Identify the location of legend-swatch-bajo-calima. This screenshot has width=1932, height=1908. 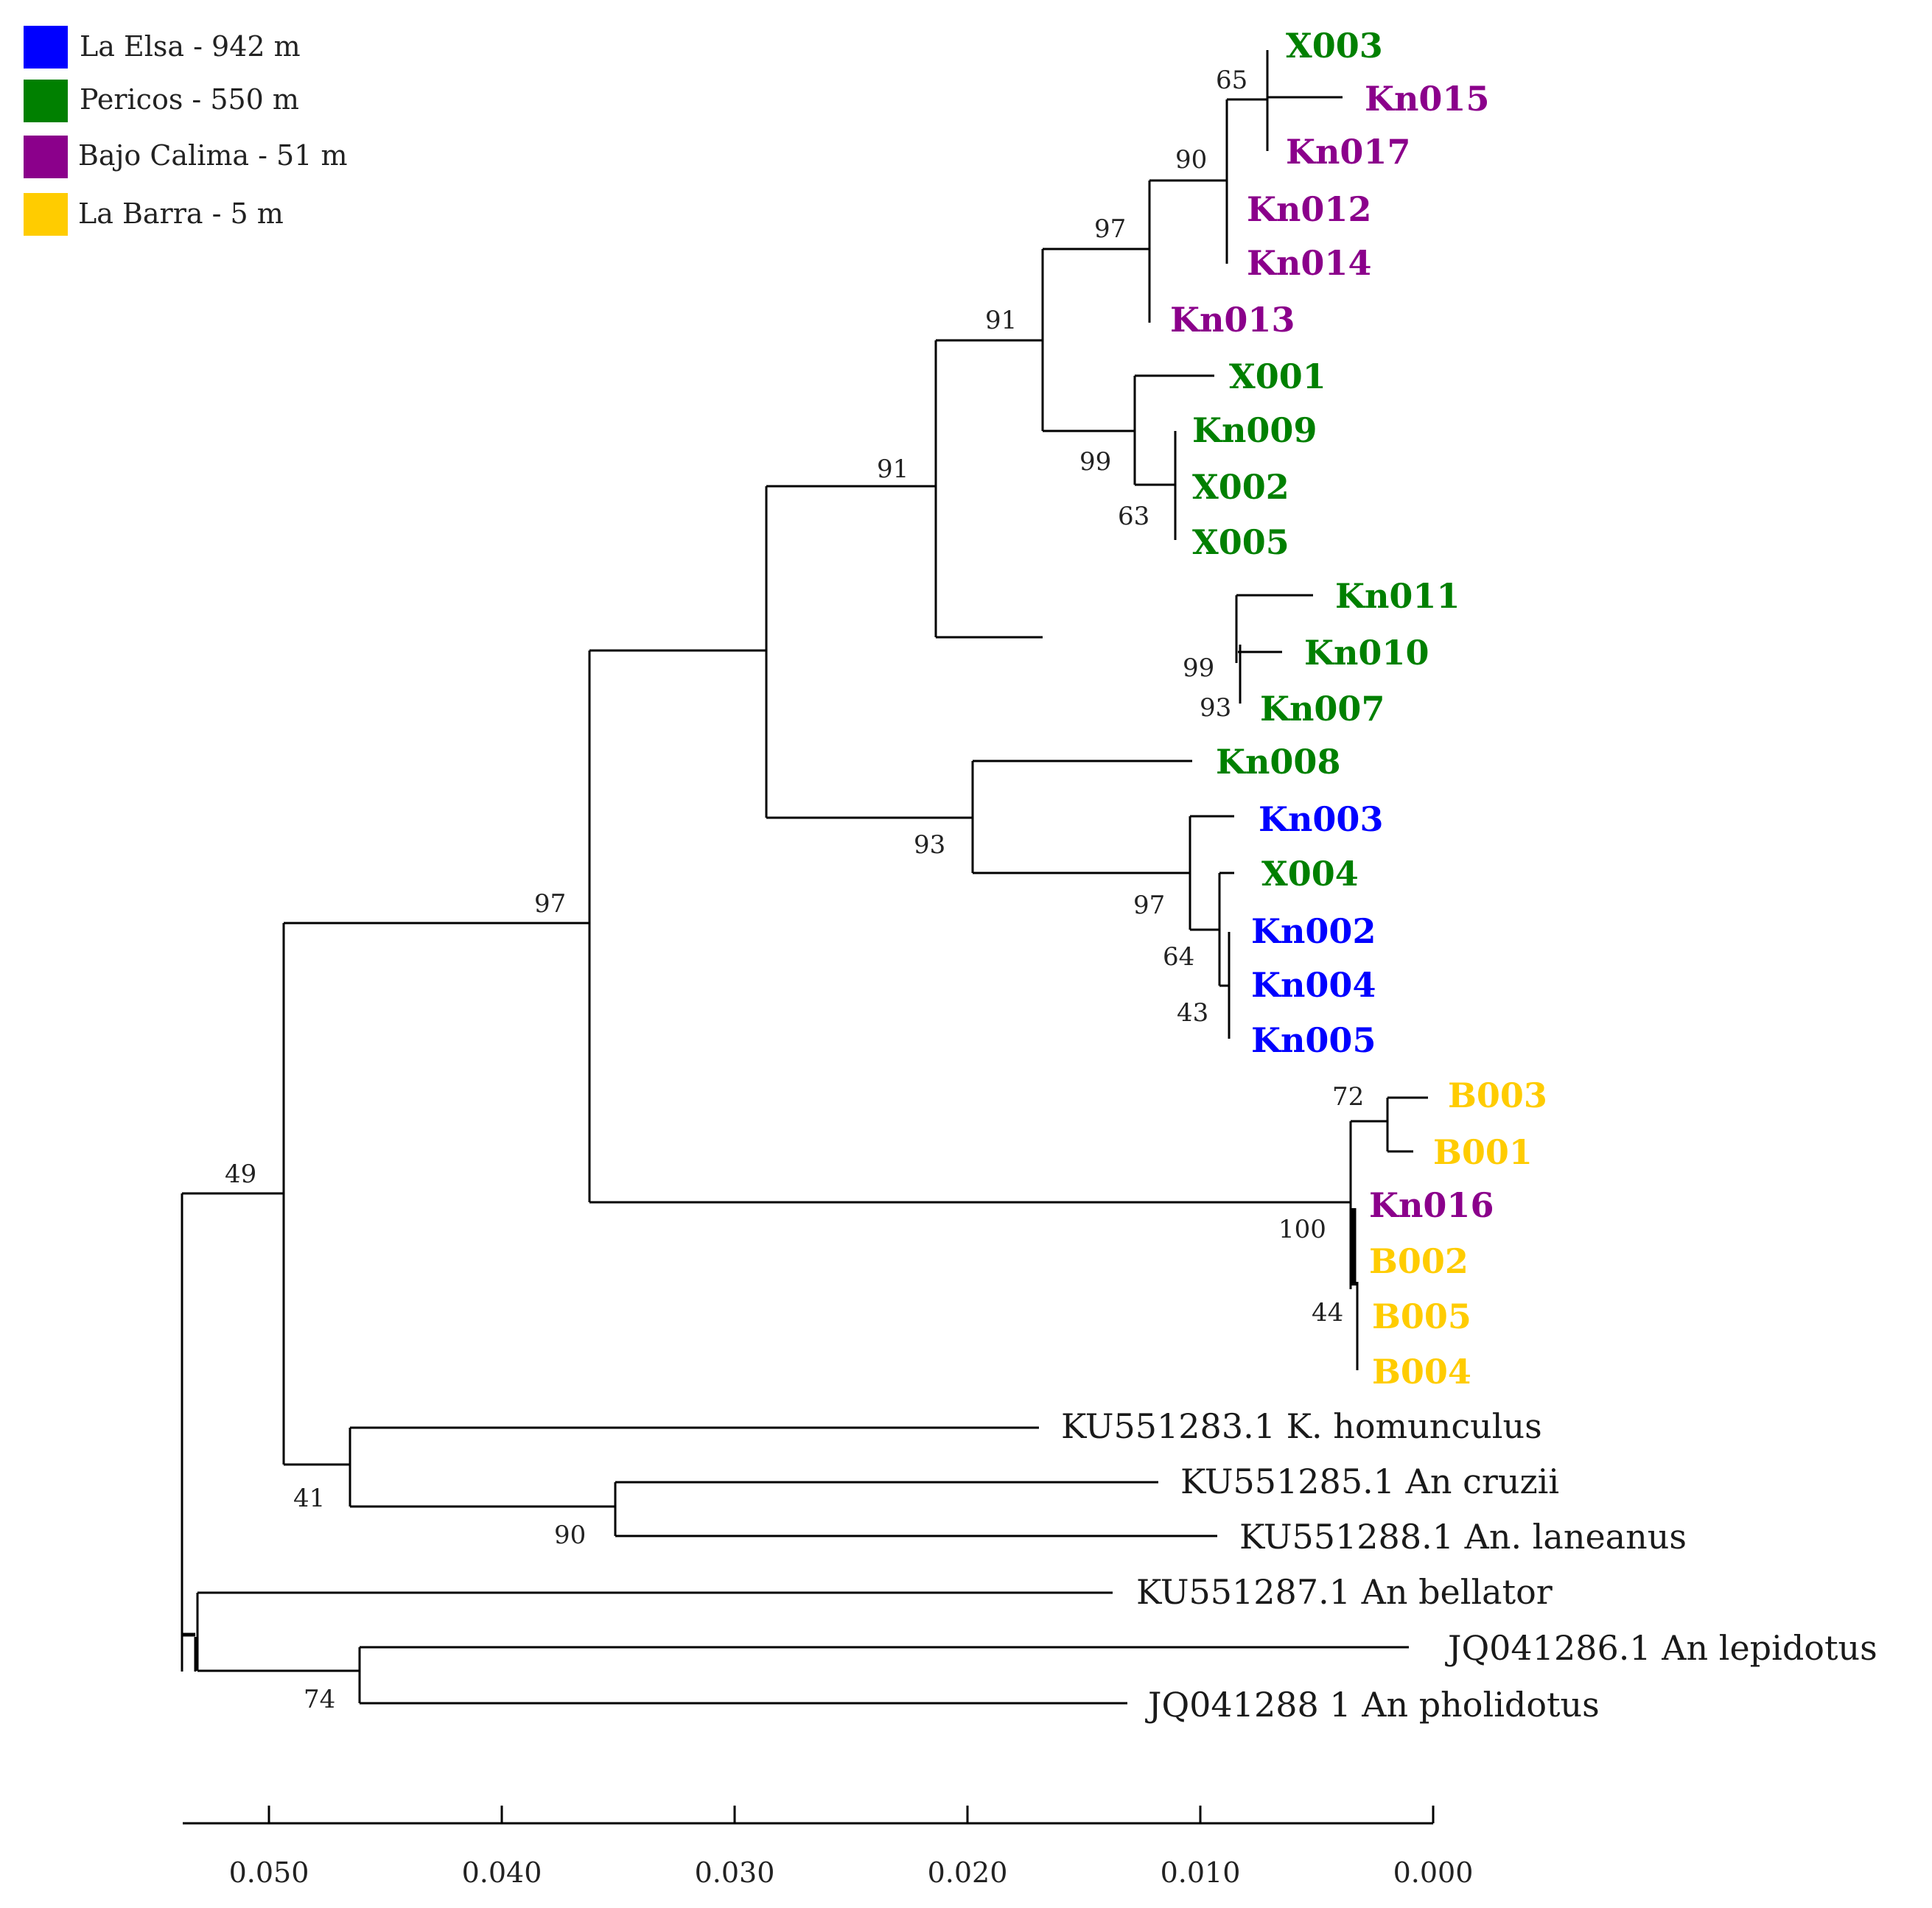
(46, 157).